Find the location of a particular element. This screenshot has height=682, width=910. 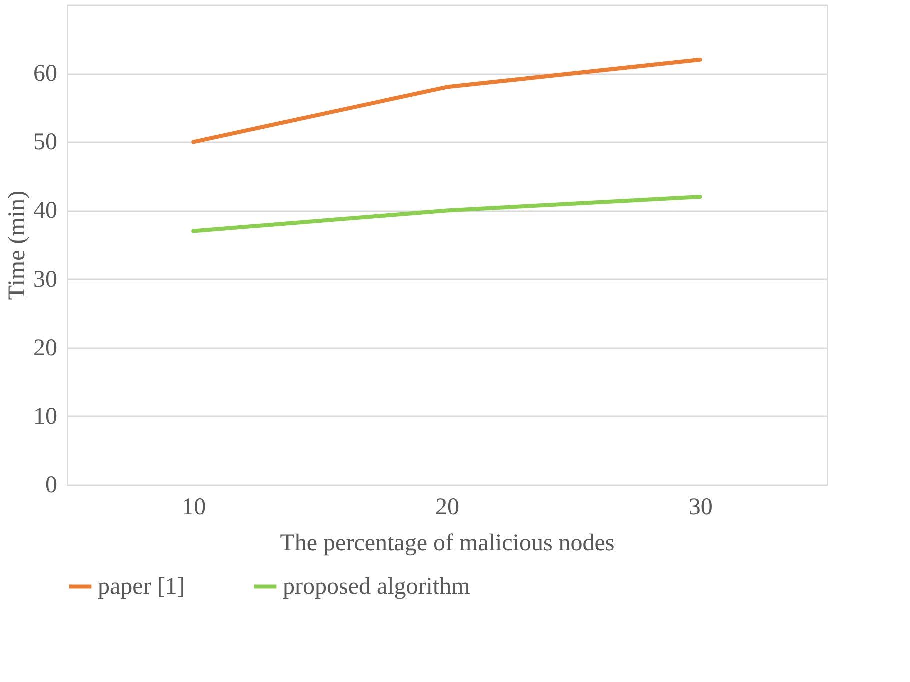

y-tick-label: 30 is located at coordinates (46, 279).